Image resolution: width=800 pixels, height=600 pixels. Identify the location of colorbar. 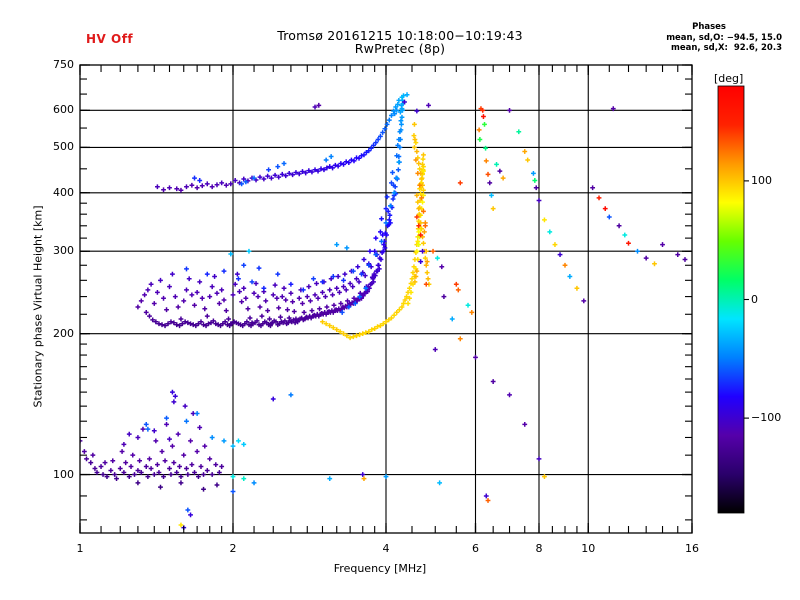
(731, 299).